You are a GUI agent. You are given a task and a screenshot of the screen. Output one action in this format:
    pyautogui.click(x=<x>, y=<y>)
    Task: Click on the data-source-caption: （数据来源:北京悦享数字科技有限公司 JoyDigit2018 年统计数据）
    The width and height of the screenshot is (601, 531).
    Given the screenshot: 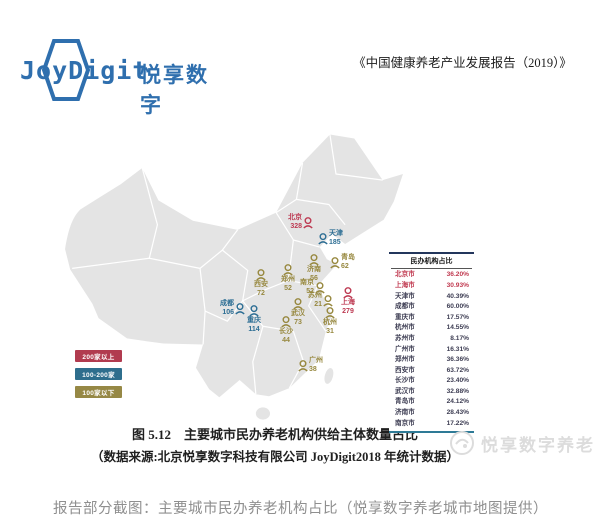 What is the action you would take?
    pyautogui.click(x=275, y=457)
    